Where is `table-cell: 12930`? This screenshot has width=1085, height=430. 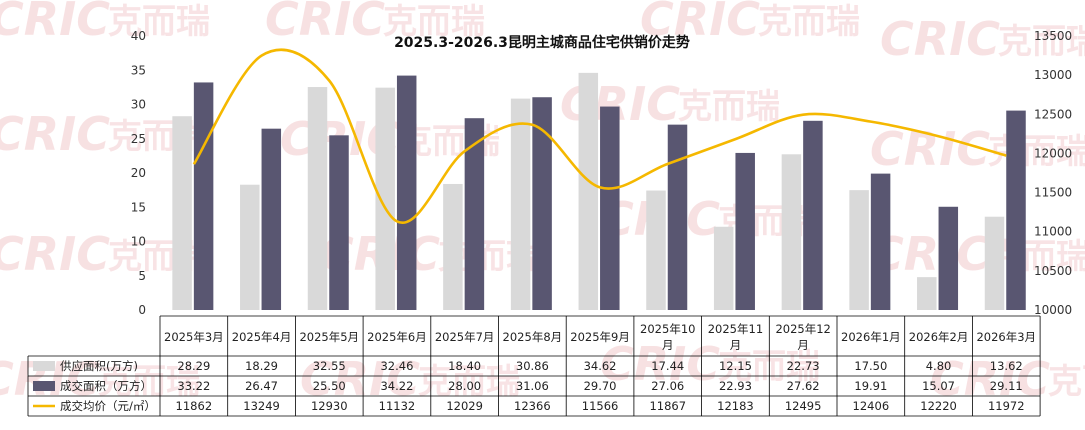
table-cell: 12930 is located at coordinates (329, 406).